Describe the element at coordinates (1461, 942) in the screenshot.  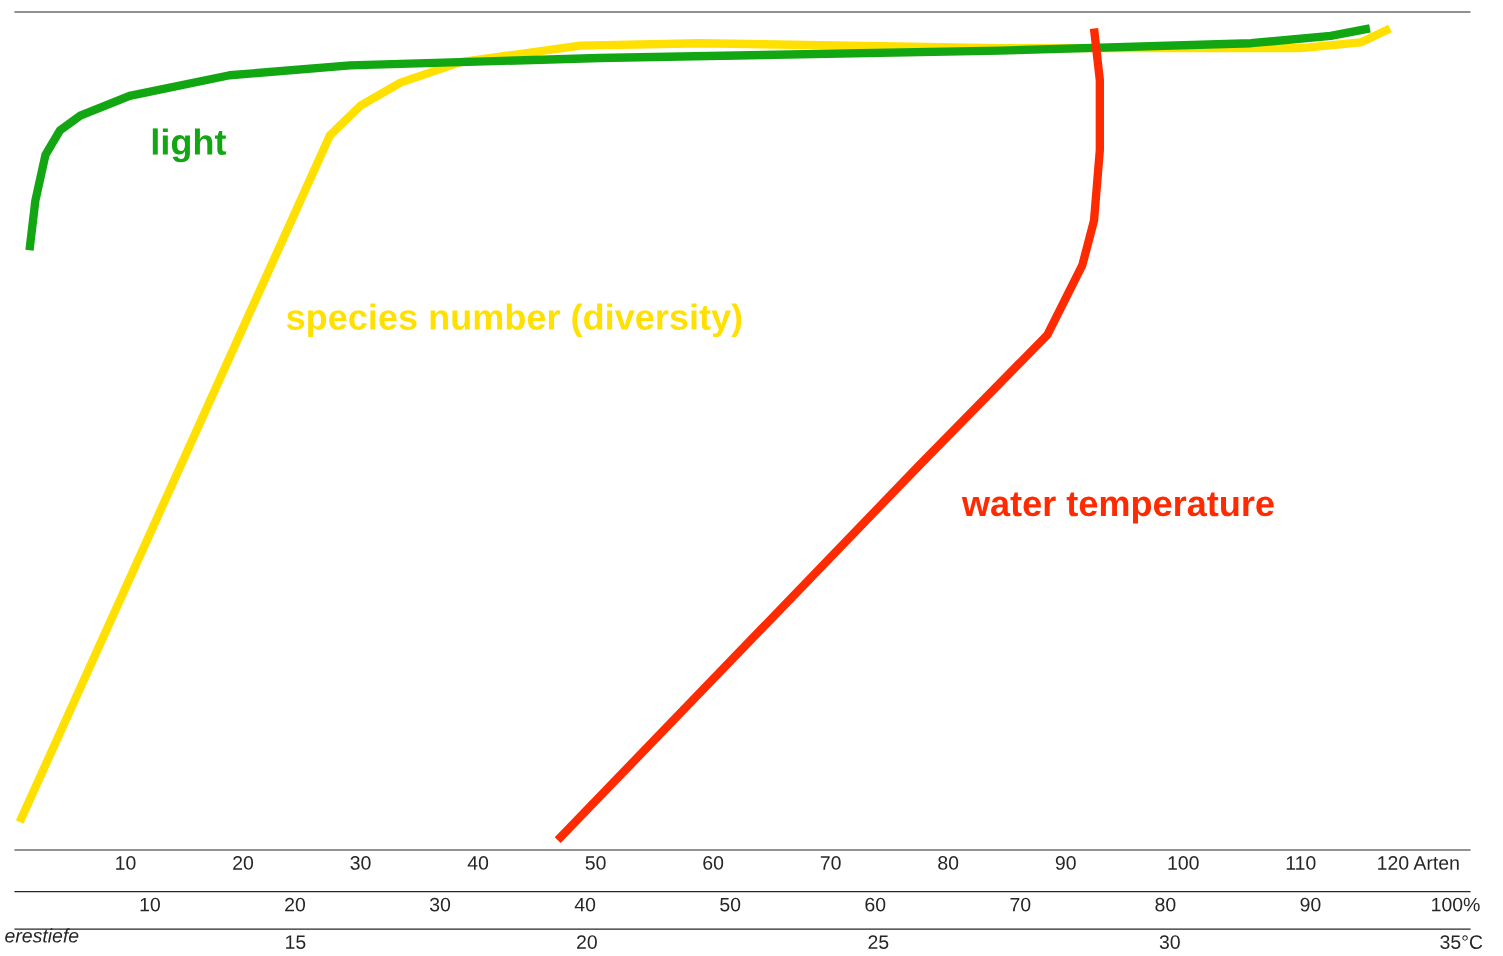
I see `x-tick-label: 35°C` at that location.